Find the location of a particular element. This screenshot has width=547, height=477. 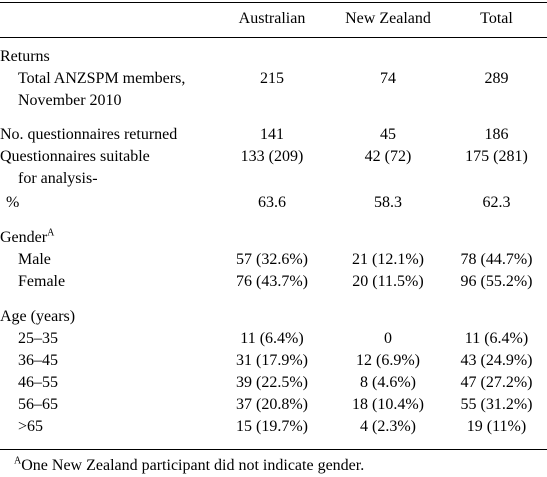

gender-title-text: Gender is located at coordinates (24, 237).